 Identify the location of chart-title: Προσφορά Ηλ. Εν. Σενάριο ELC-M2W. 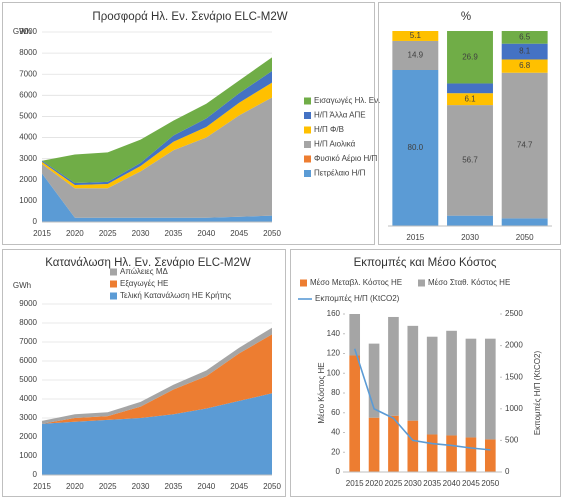
(189, 17).